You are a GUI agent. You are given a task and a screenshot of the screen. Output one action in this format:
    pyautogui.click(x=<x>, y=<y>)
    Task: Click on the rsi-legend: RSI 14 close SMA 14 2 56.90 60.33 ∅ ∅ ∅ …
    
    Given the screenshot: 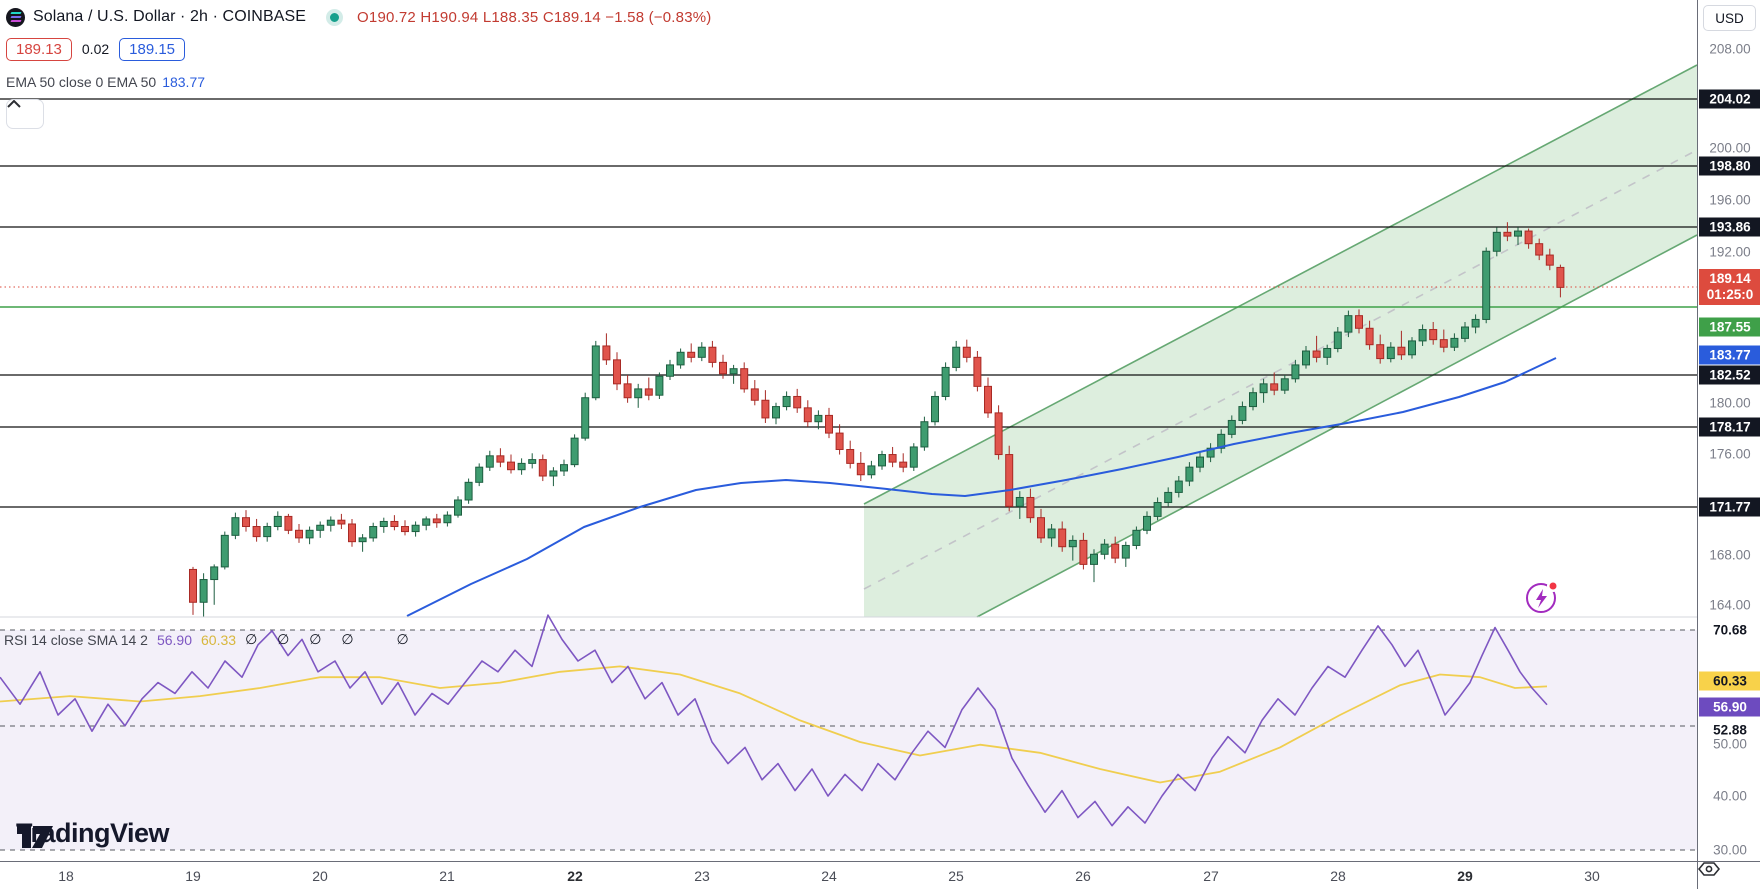 What is the action you would take?
    pyautogui.click(x=206, y=639)
    